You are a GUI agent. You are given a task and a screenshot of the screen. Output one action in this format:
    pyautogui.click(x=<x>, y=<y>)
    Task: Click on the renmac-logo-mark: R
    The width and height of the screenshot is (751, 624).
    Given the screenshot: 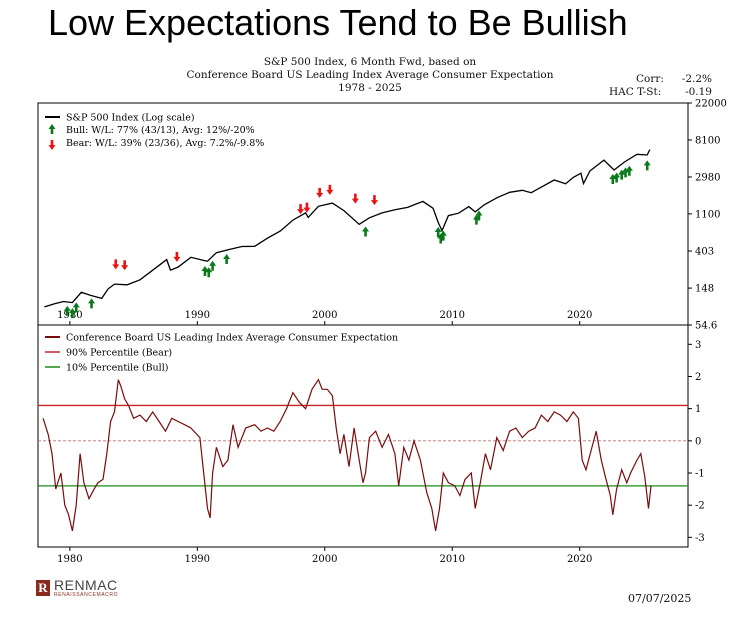 What is the action you would take?
    pyautogui.click(x=43, y=588)
    